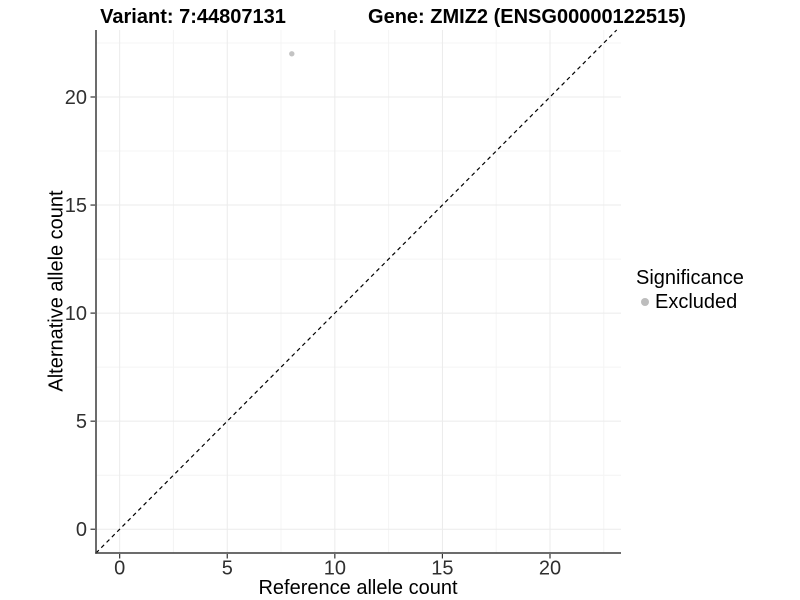 The width and height of the screenshot is (800, 600). What do you see at coordinates (645, 302) in the screenshot?
I see `excluded-point-icon` at bounding box center [645, 302].